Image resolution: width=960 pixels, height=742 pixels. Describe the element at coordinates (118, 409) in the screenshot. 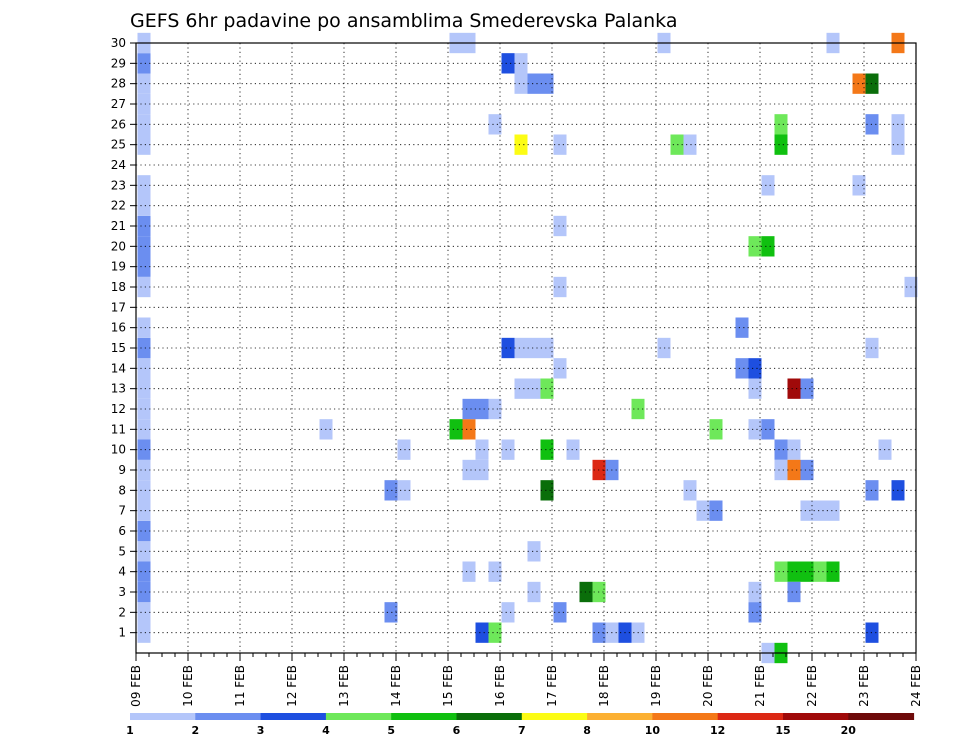

I see `y-tick-label: 12` at that location.